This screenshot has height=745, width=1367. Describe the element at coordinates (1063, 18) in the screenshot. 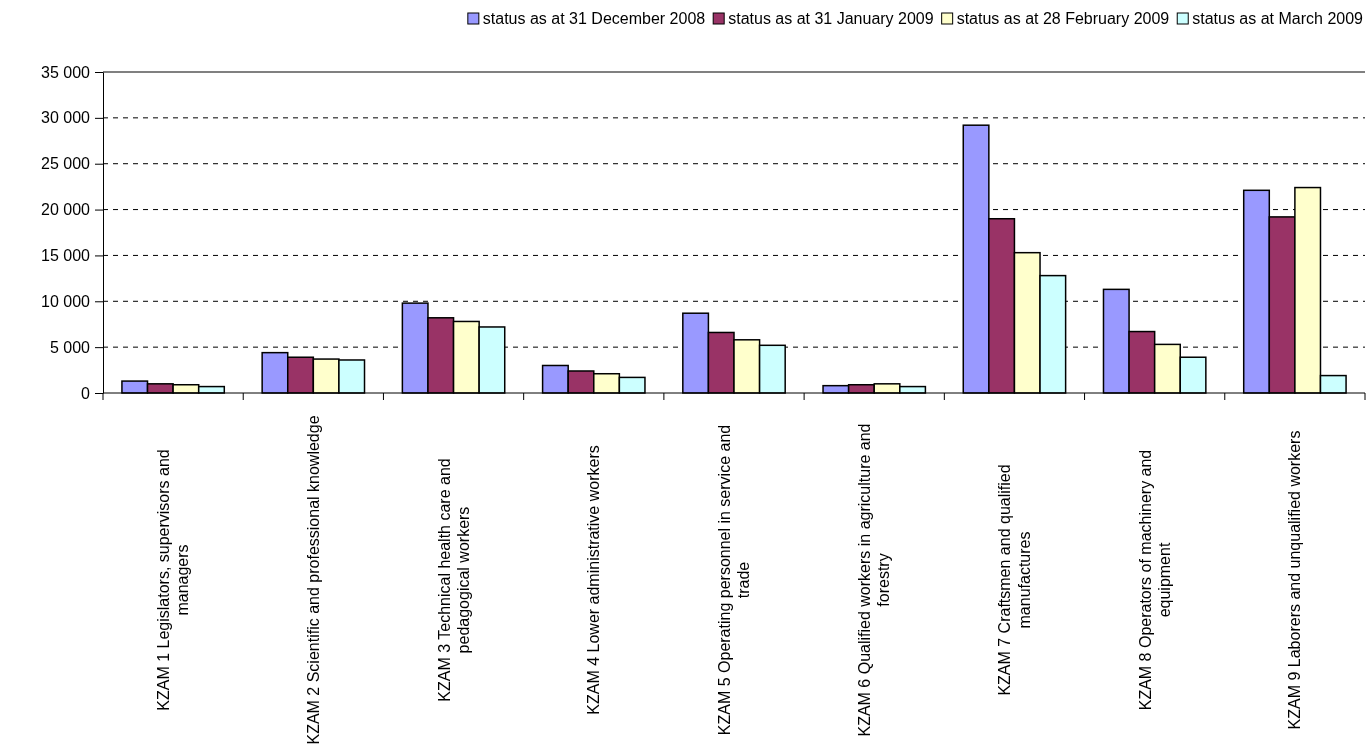

I see `legend-label: status as at 28 February 2009` at that location.